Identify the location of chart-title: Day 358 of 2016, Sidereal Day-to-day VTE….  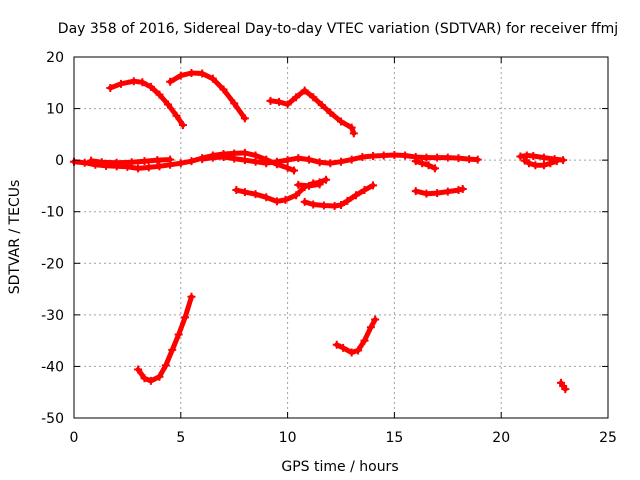
(338, 29).